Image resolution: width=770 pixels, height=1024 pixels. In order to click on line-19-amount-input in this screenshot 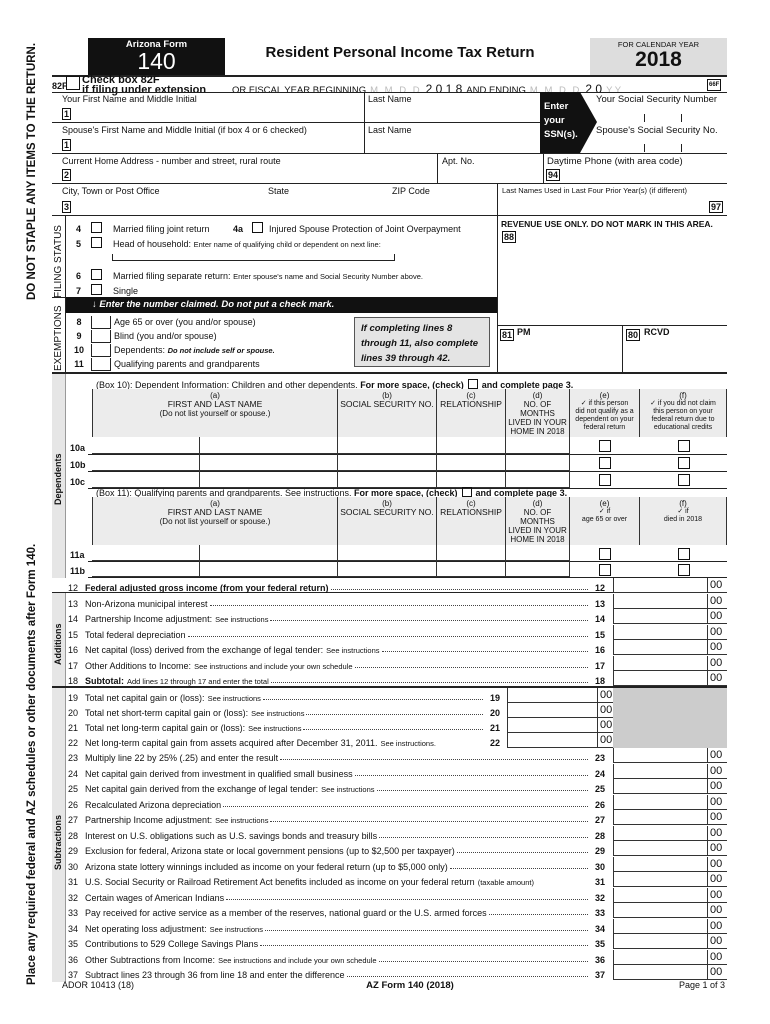, I will do `click(552, 695)`.